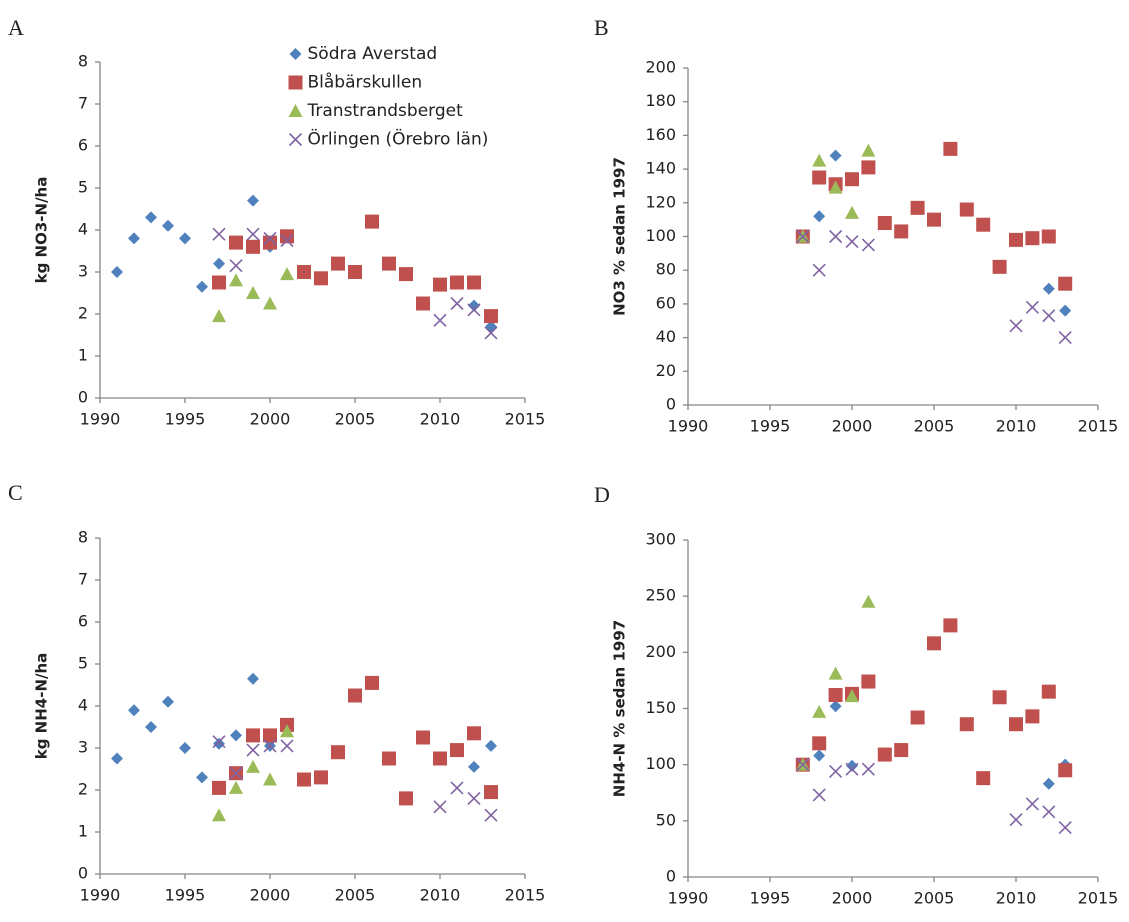 This screenshot has height=922, width=1129. I want to click on panel-label: D, so click(602, 494).